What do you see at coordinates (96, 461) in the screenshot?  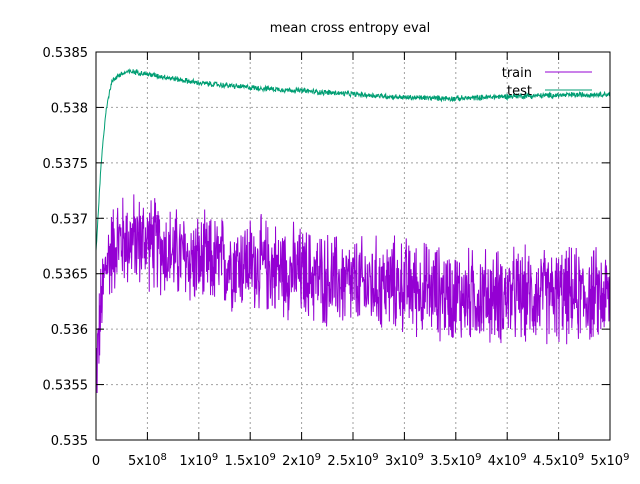 I see `tick-label-x: 0` at bounding box center [96, 461].